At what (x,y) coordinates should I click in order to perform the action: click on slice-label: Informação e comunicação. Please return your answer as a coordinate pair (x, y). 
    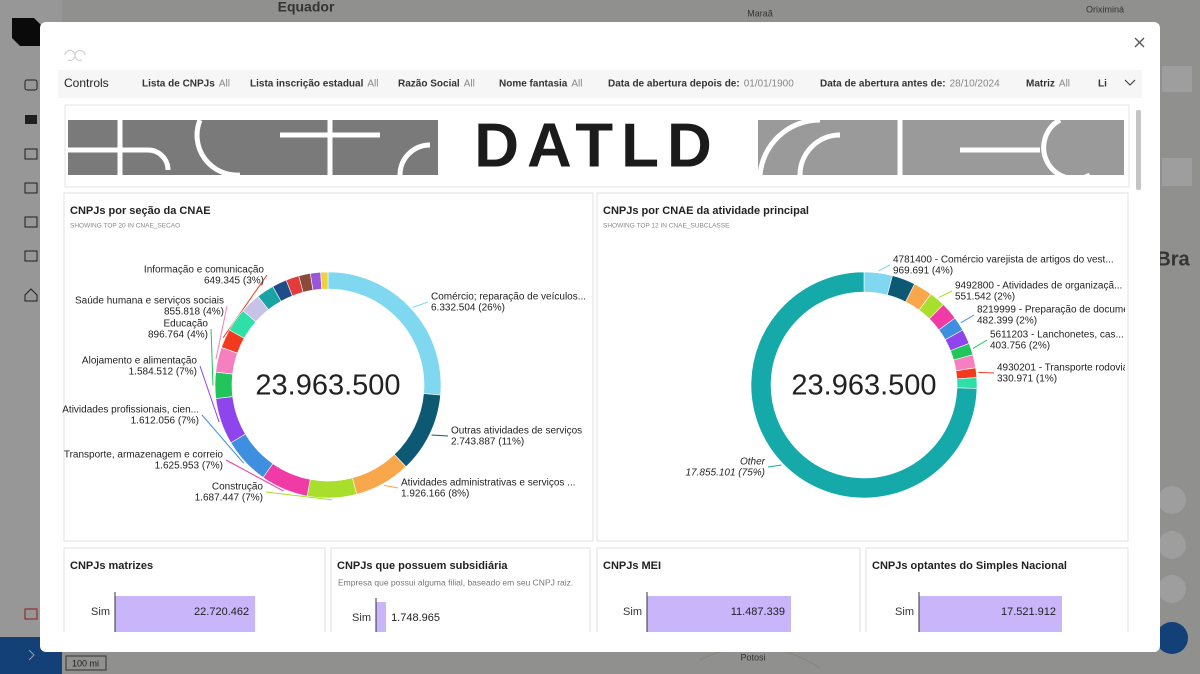
    Looking at the image, I should click on (204, 270).